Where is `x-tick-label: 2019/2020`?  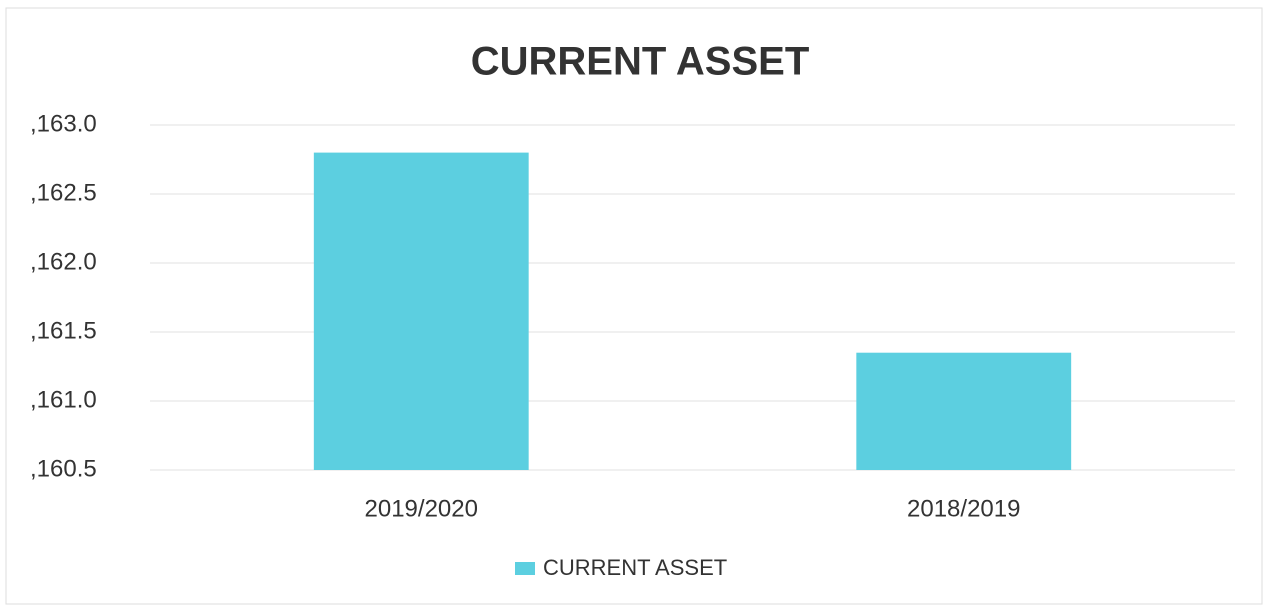
x-tick-label: 2019/2020 is located at coordinates (421, 508).